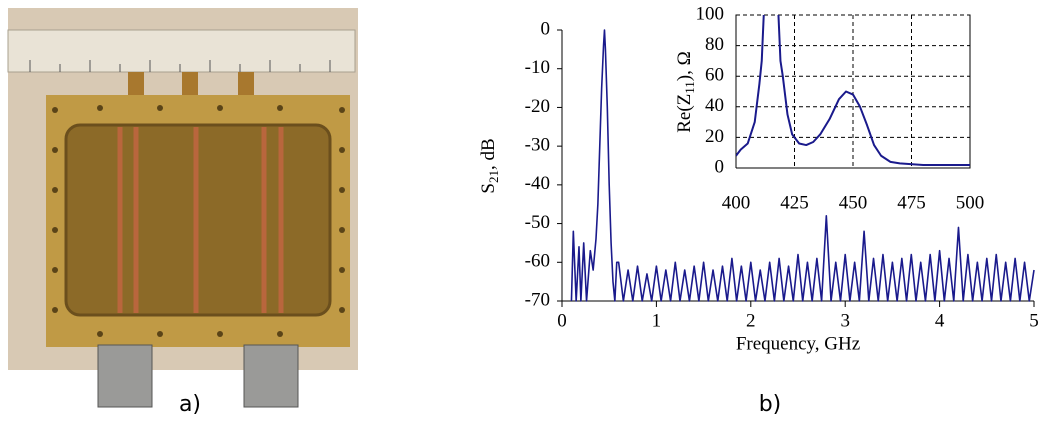 The width and height of the screenshot is (1046, 423). I want to click on y-tick-label: -20, so click(537, 106).